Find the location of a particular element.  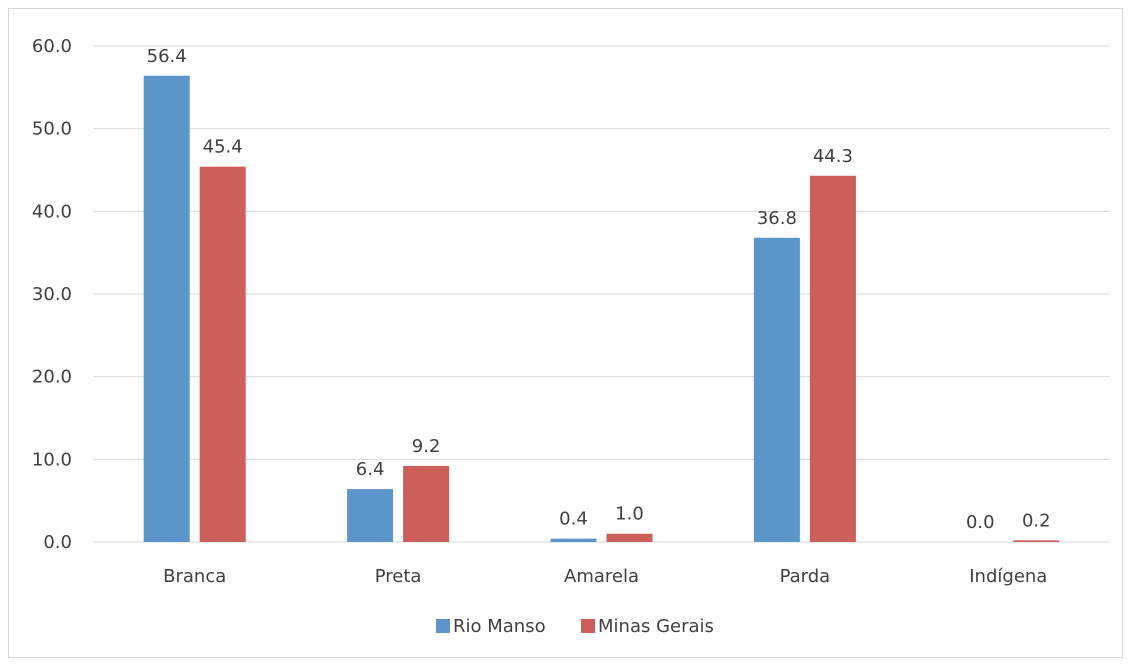

x-tick-label: Preta is located at coordinates (398, 576).